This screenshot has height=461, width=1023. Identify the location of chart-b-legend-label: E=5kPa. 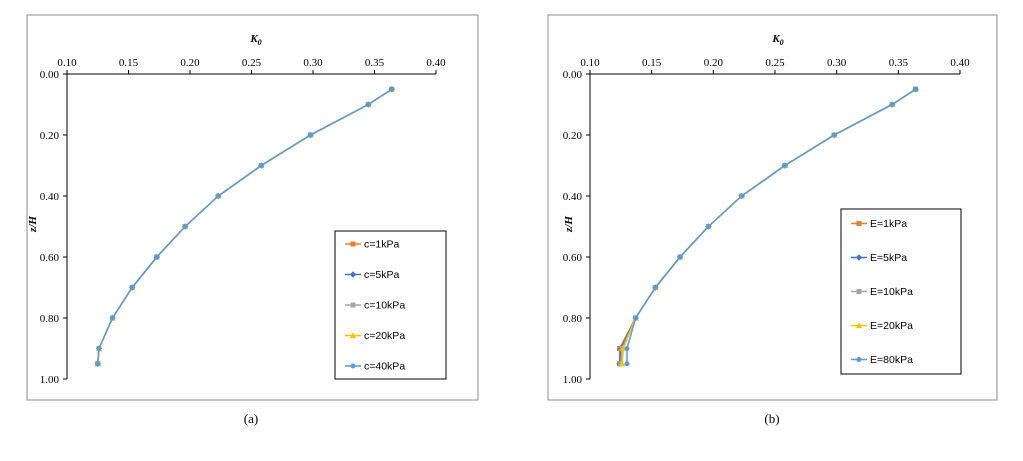
(888, 258).